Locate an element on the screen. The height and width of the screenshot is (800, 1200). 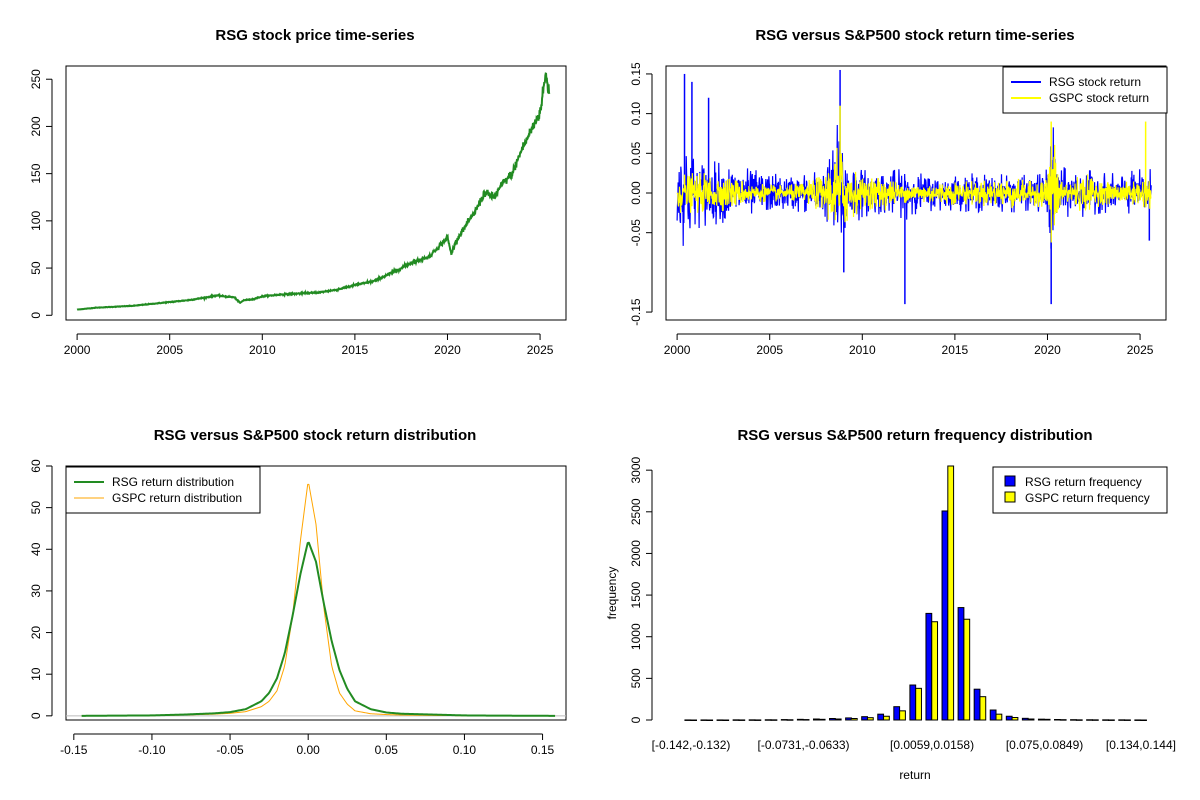
legend-swatch-gspc-frequency is located at coordinates (1010, 497).